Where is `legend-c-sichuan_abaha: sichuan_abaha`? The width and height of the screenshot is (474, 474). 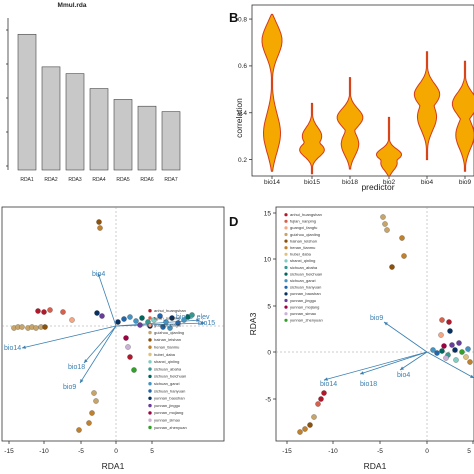 legend-c-sichuan_abaha: sichuan_abaha is located at coordinates (168, 368).